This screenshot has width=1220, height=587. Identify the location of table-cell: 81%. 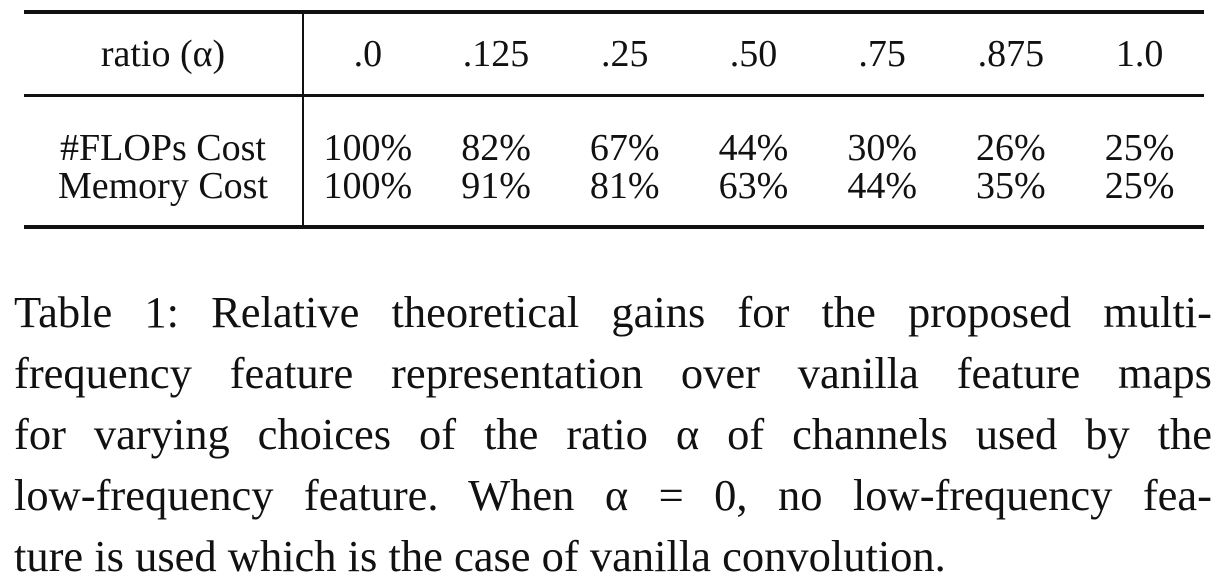
(624, 186).